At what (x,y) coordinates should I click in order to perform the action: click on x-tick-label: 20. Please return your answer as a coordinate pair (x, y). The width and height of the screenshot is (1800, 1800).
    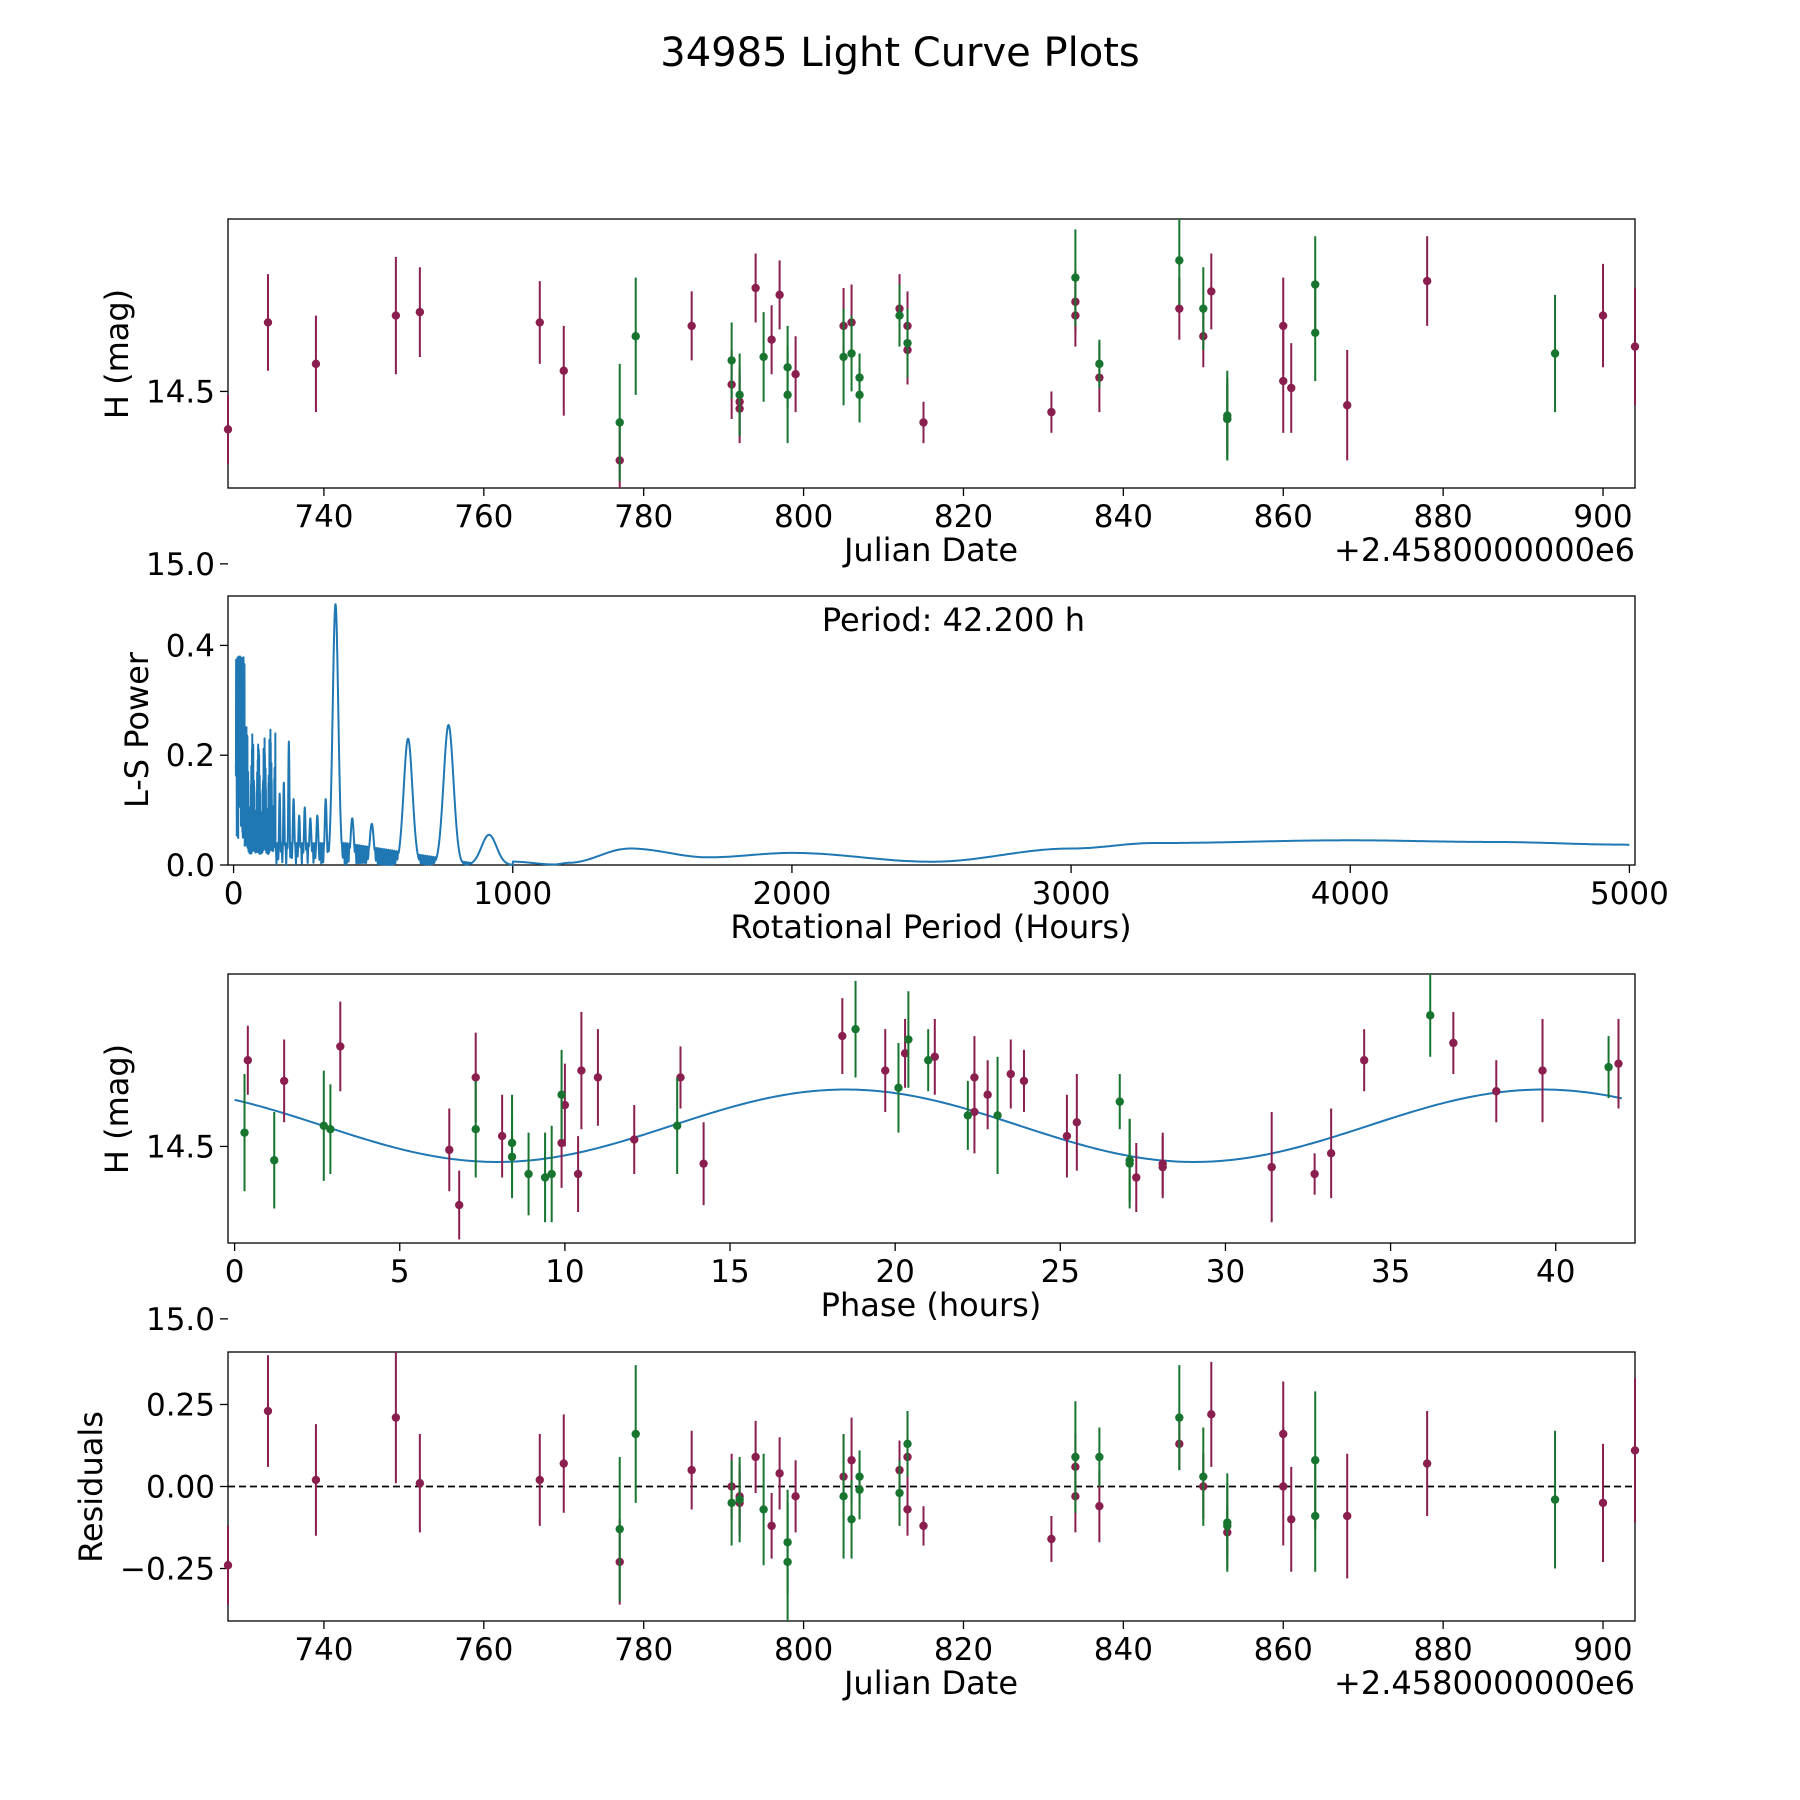
    Looking at the image, I should click on (894, 1272).